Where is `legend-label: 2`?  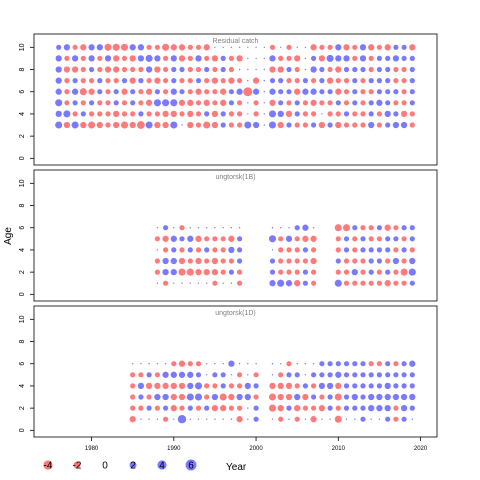 legend-label: 2 is located at coordinates (133, 466).